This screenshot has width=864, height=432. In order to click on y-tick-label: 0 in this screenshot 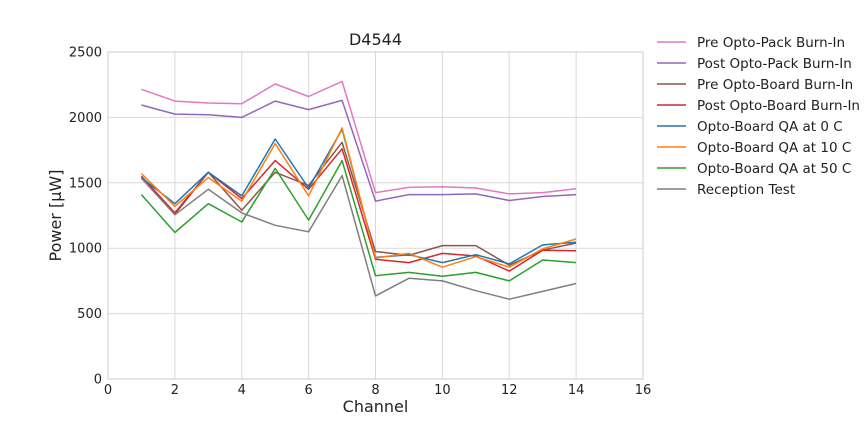, I will do `click(98, 380)`.